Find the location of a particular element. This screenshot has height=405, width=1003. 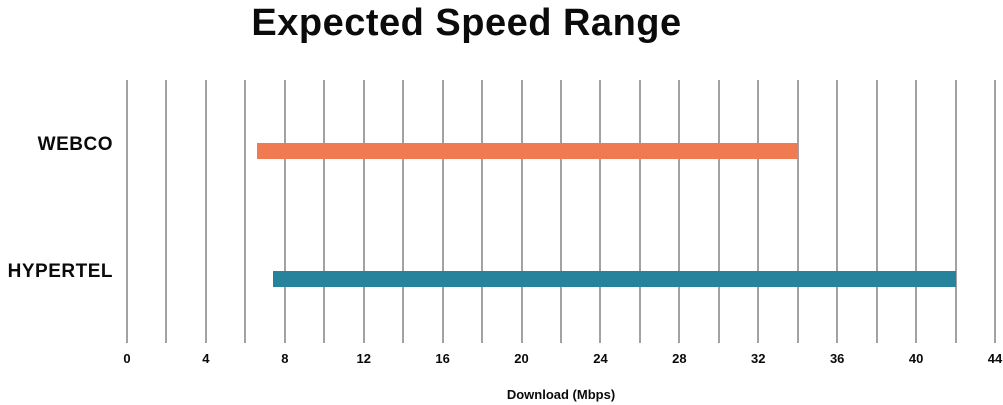

x-tick-label: 36 is located at coordinates (837, 358).